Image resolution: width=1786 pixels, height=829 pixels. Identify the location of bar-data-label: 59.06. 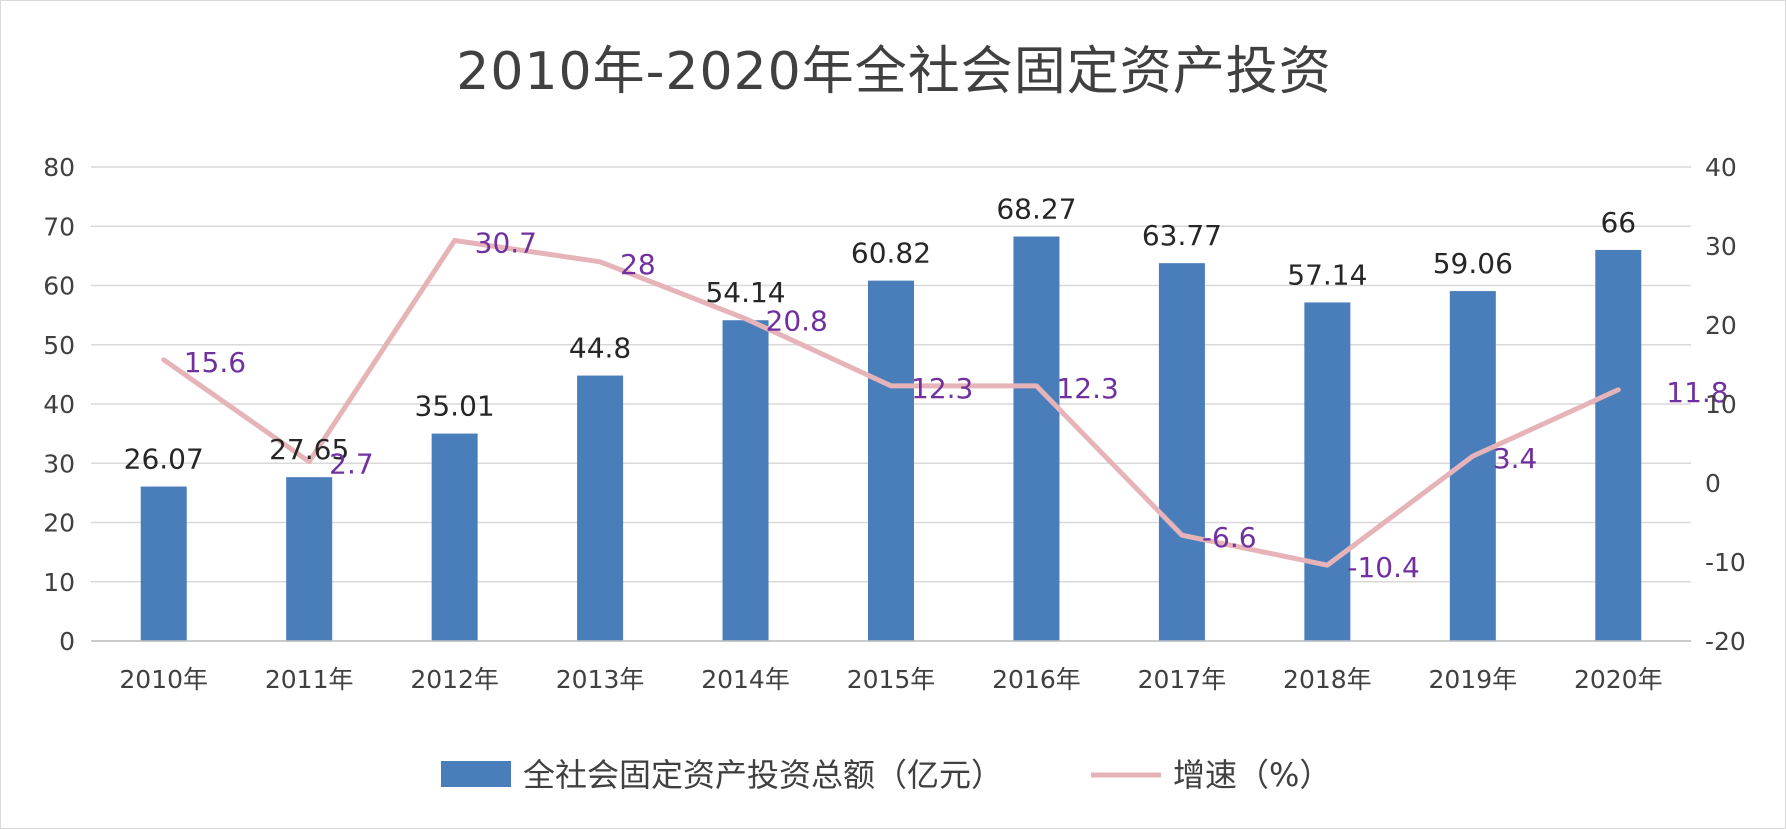
(1473, 263).